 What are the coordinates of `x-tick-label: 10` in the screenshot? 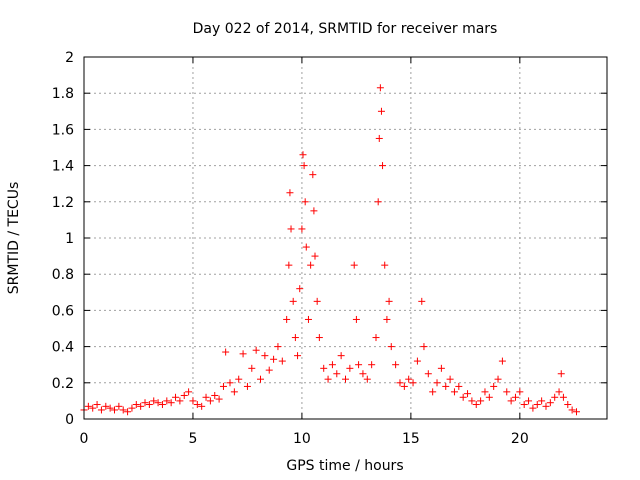 It's located at (302, 439).